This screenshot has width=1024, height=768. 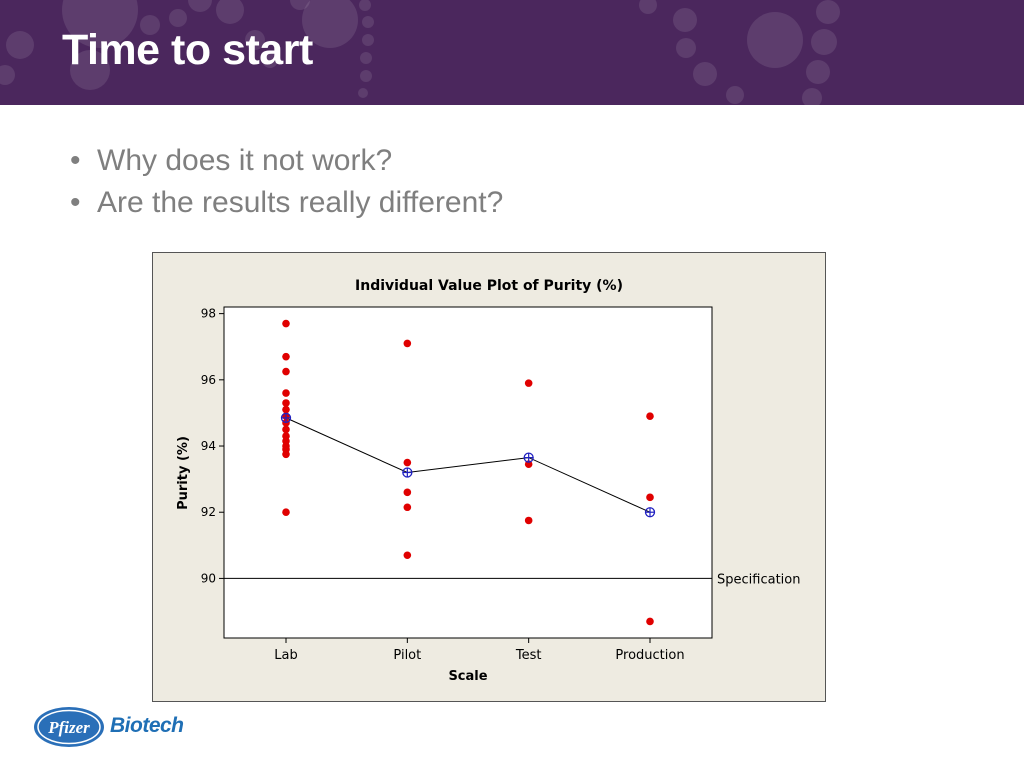 What do you see at coordinates (649, 655) in the screenshot?
I see `x-tick-label: Production` at bounding box center [649, 655].